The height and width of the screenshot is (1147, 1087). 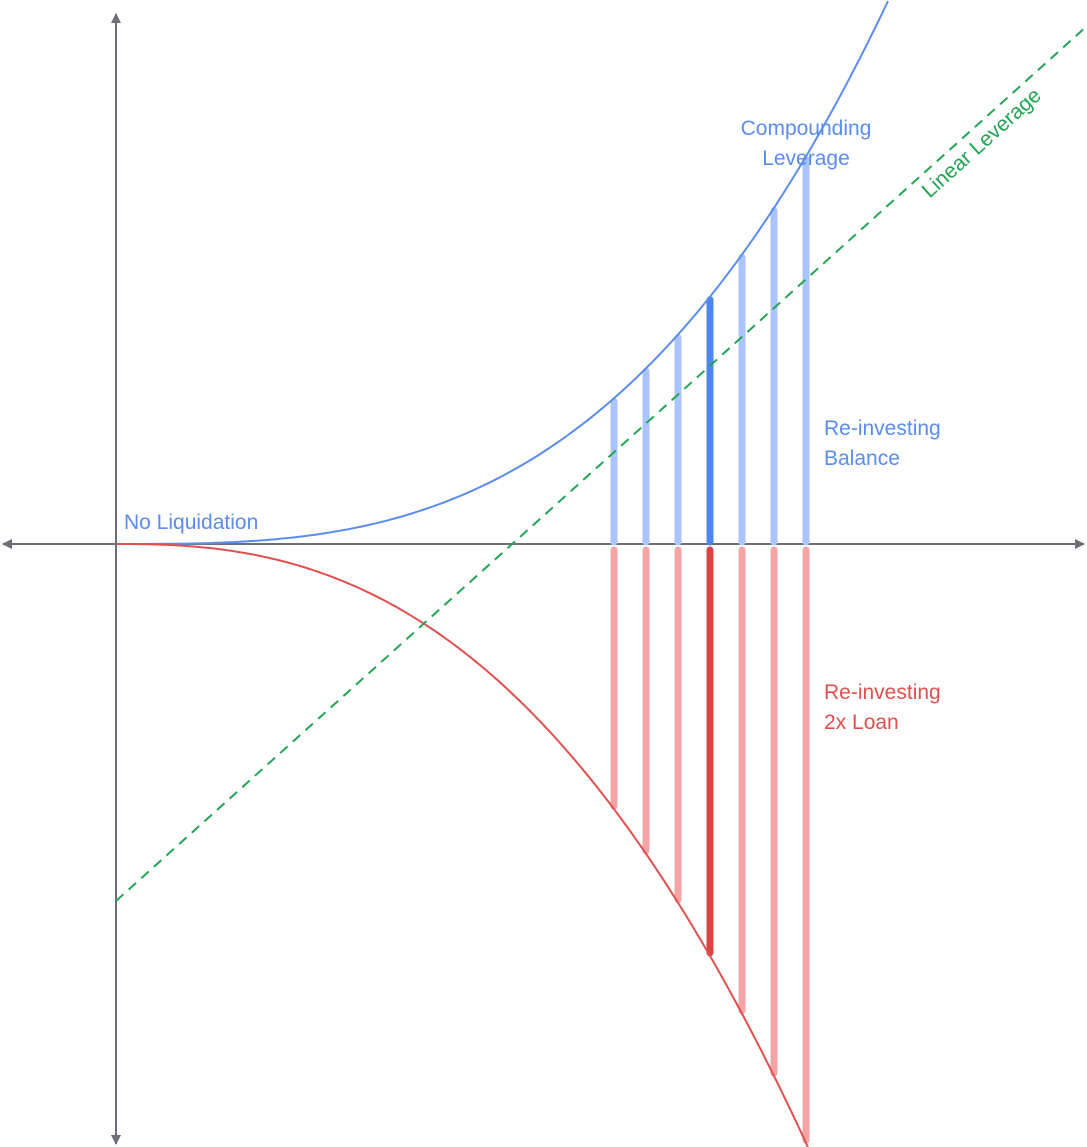 I want to click on reinvesting-loan-label-line2: 2x Loan, so click(x=861, y=722).